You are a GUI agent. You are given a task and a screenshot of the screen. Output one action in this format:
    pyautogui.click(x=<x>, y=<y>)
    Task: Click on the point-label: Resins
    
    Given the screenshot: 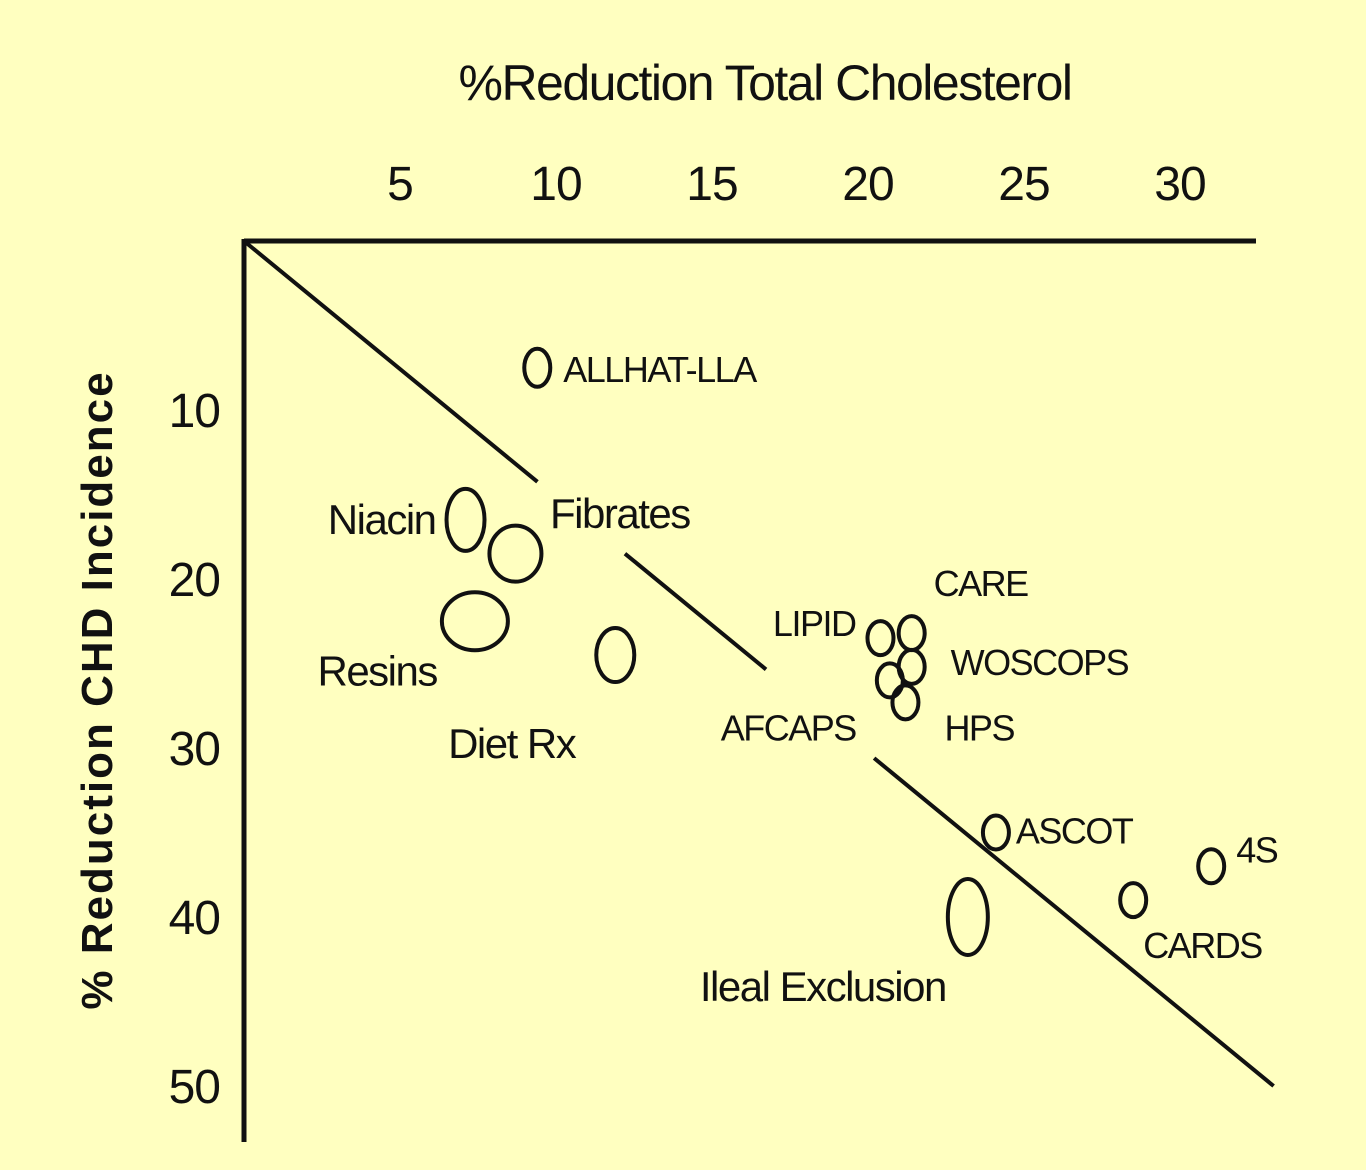 What is the action you would take?
    pyautogui.click(x=377, y=670)
    